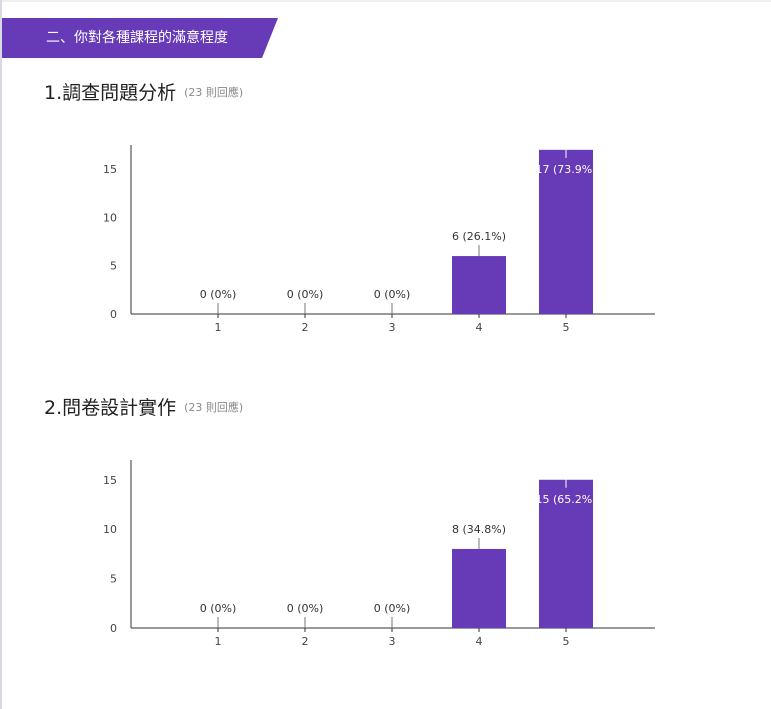  What do you see at coordinates (565, 499) in the screenshot?
I see `data-label: 15 (65.2%)` at bounding box center [565, 499].